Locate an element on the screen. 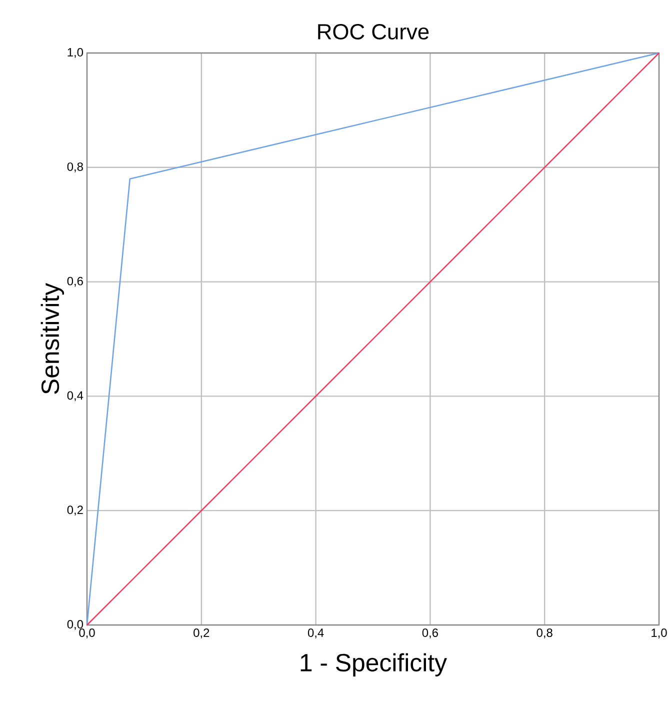  y-tick-label: 0,8 is located at coordinates (75, 167).